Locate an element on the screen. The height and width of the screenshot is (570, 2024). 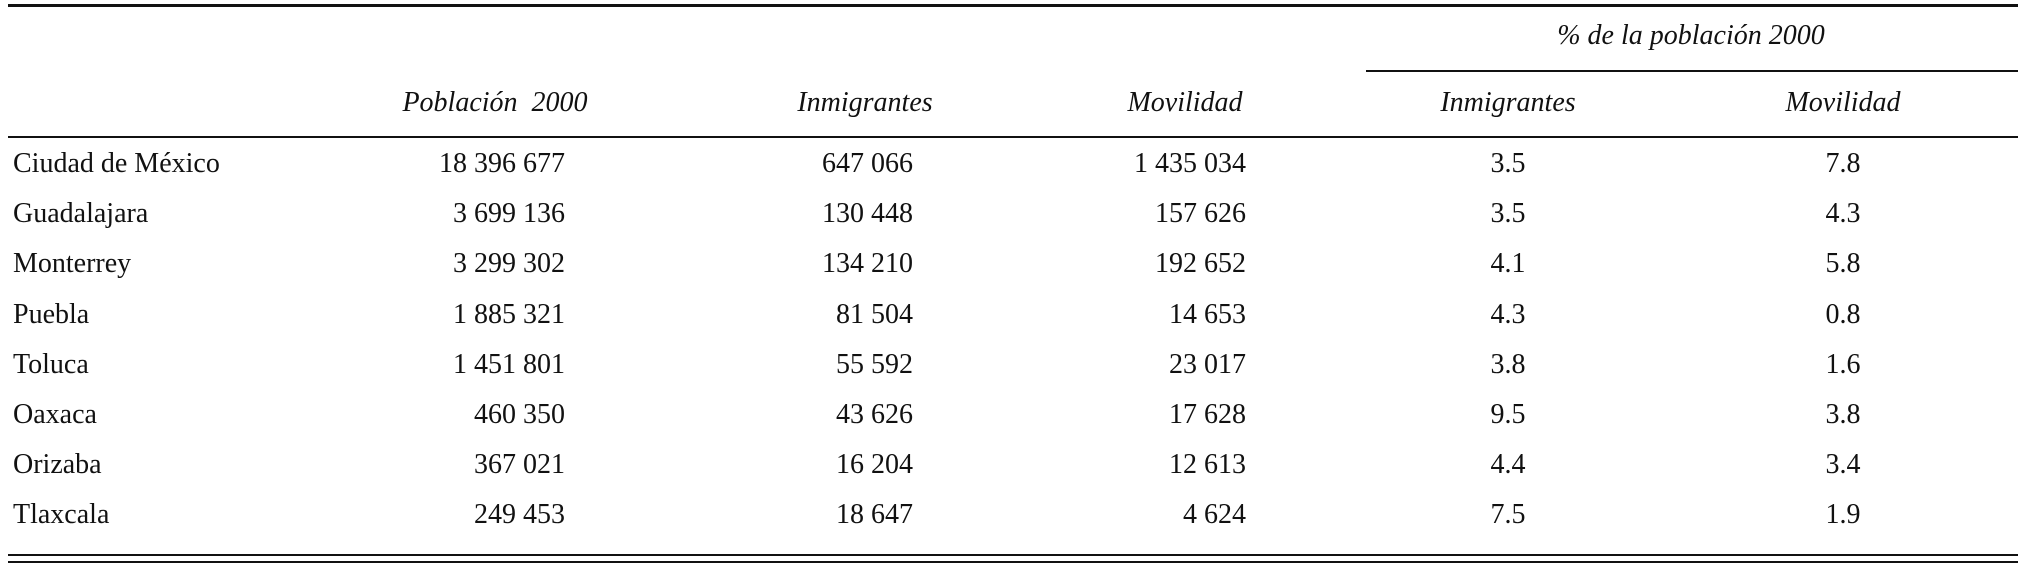
cell: 4 624 is located at coordinates (1214, 515).